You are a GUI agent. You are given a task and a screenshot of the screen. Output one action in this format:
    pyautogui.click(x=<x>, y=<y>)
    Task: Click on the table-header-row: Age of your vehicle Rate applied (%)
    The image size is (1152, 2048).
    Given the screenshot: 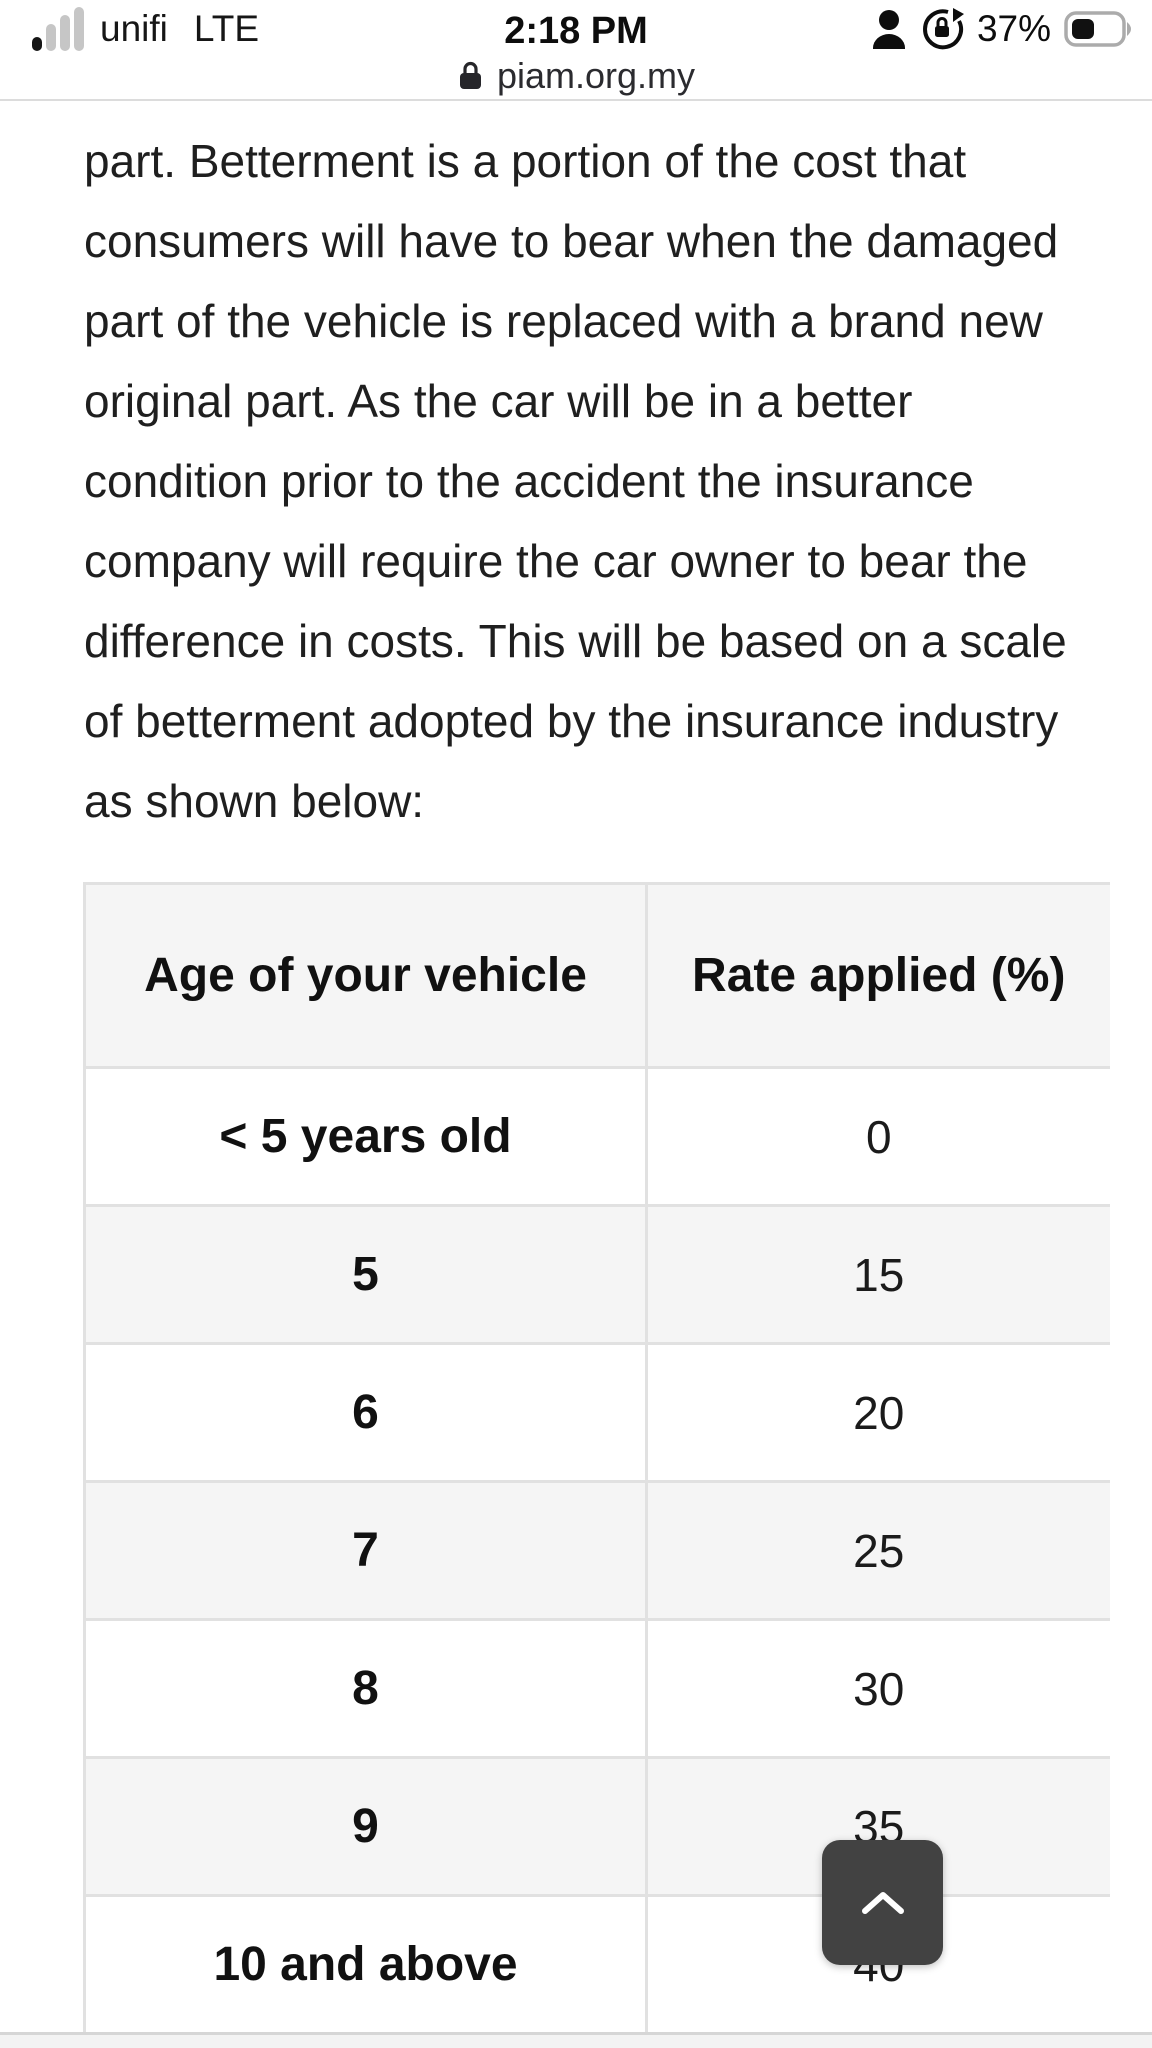 What is the action you would take?
    pyautogui.click(x=597, y=976)
    